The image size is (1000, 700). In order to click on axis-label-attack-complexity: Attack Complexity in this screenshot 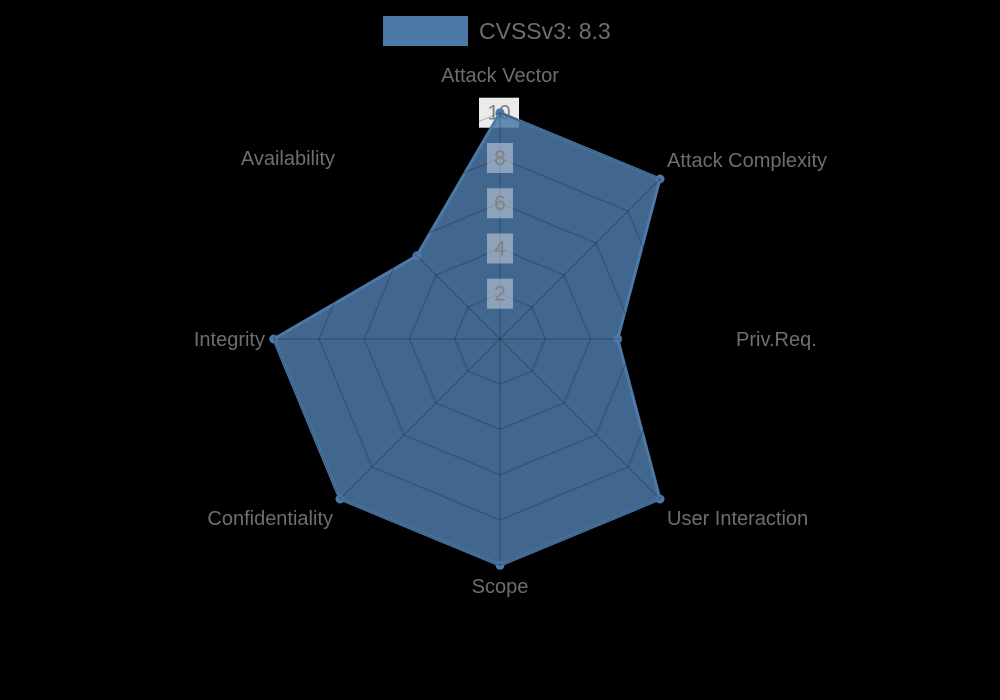, I will do `click(747, 161)`.